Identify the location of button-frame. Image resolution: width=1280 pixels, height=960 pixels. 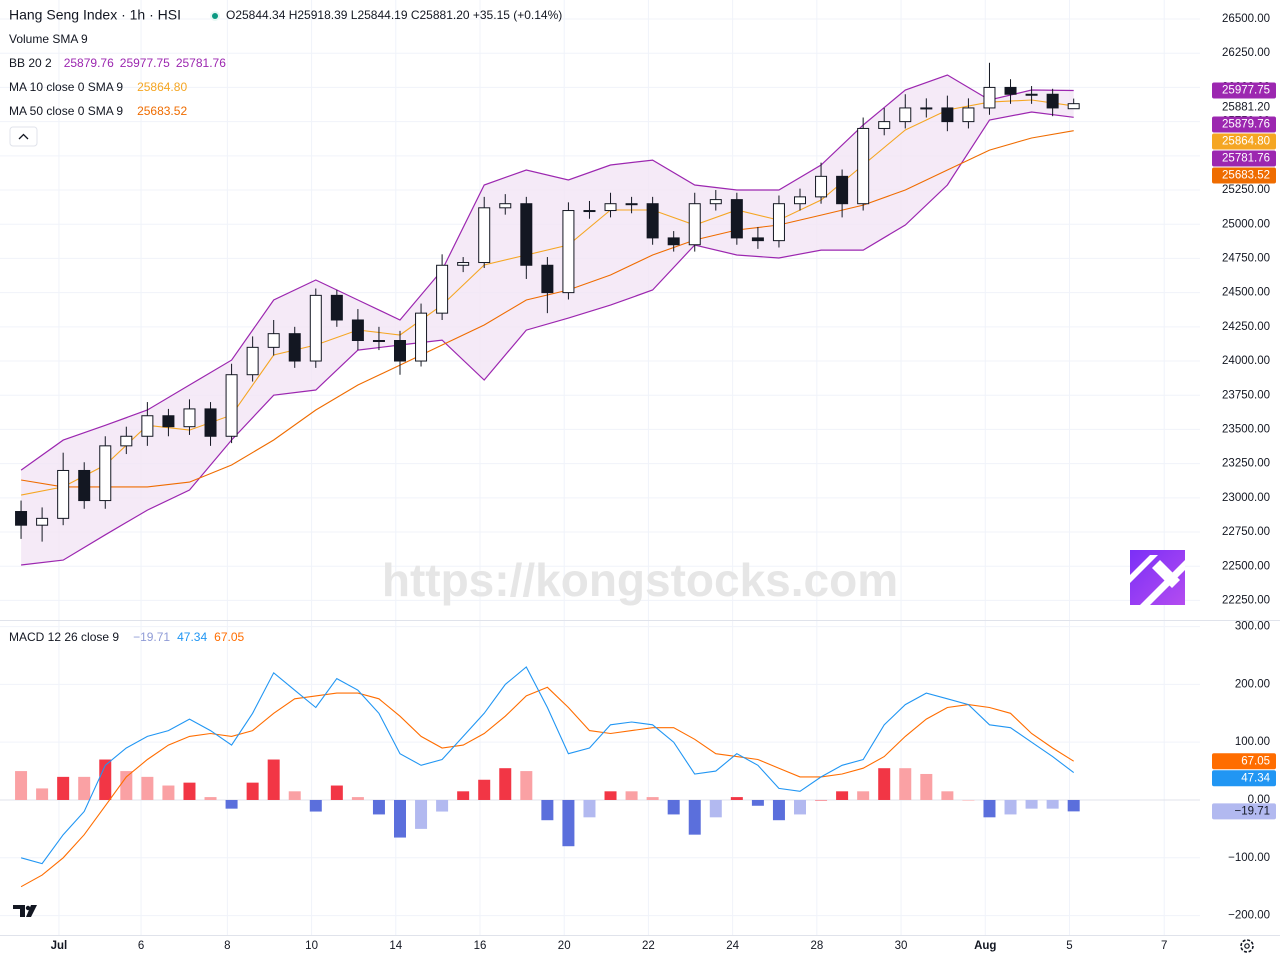
(23, 136).